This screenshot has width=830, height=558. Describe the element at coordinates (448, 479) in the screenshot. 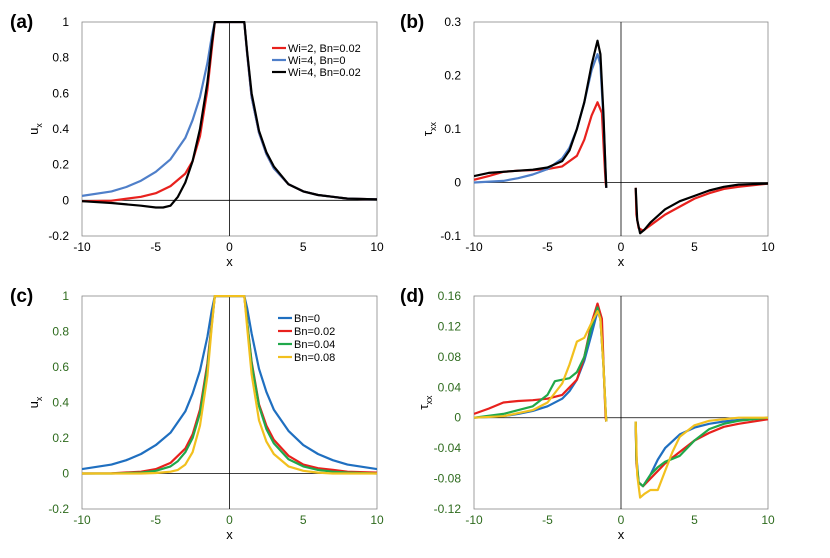

I see `y-tick-label: -0.08` at that location.